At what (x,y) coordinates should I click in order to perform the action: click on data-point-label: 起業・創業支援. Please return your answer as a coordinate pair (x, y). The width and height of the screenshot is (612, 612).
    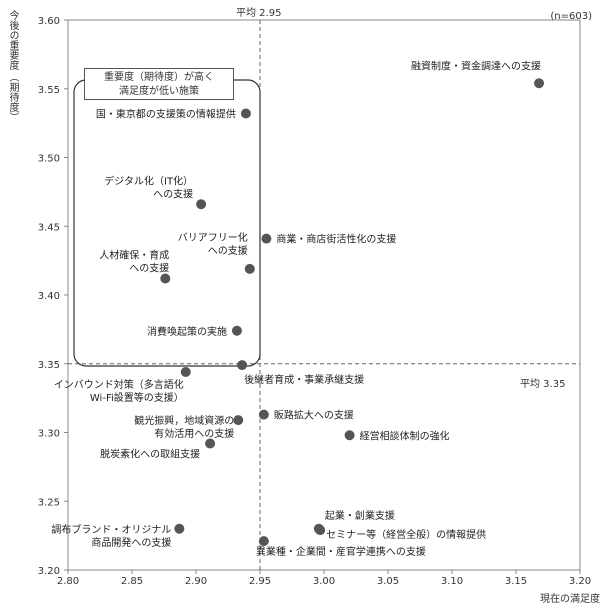
    Looking at the image, I should click on (360, 515).